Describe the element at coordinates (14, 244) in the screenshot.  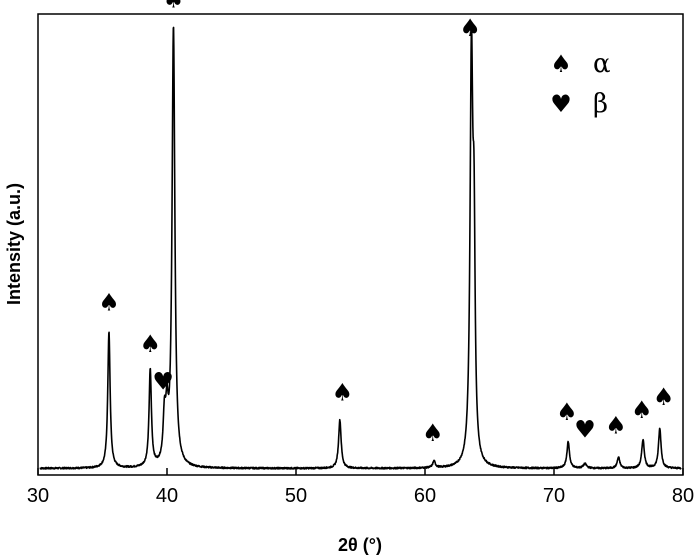
I see `y-axis-title: Intensity (a.u.)` at that location.